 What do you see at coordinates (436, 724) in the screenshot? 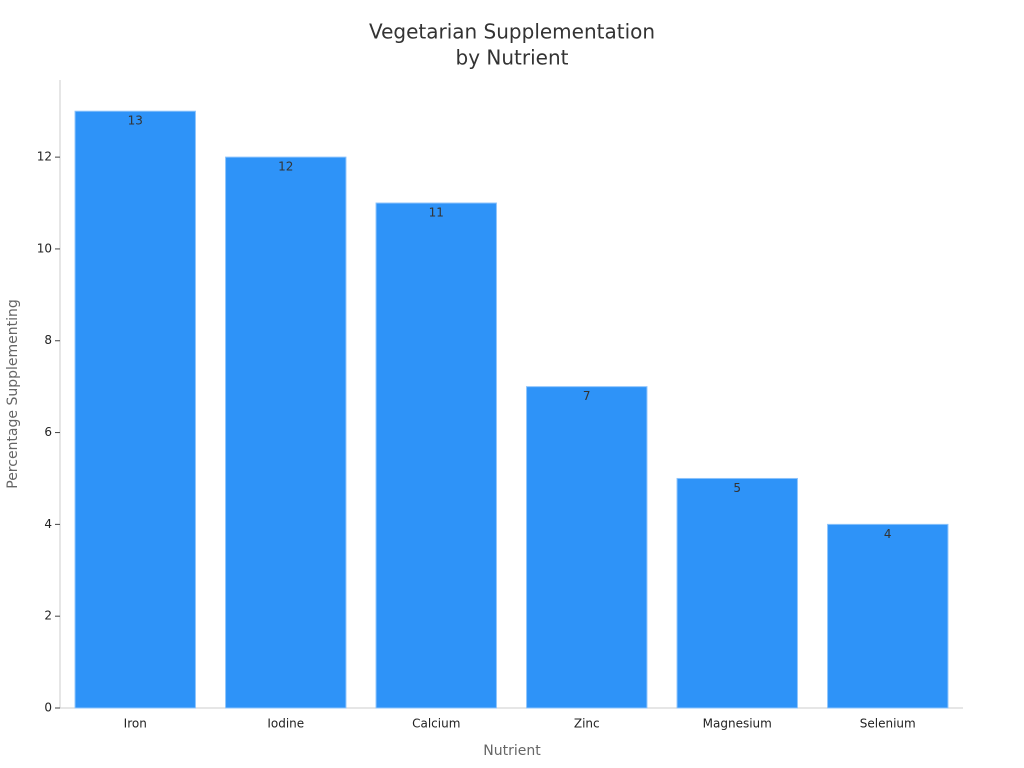
I see `x-tick-label: Calcium` at bounding box center [436, 724].